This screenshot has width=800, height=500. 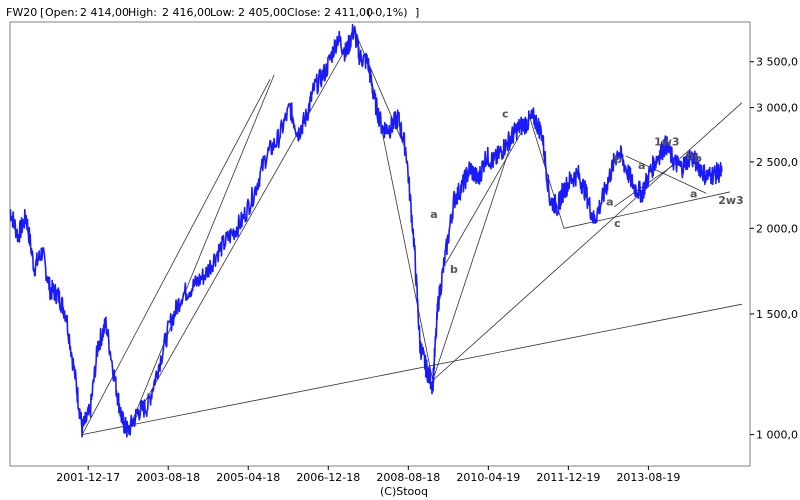 I want to click on header-bracket-close: ], so click(x=417, y=12).